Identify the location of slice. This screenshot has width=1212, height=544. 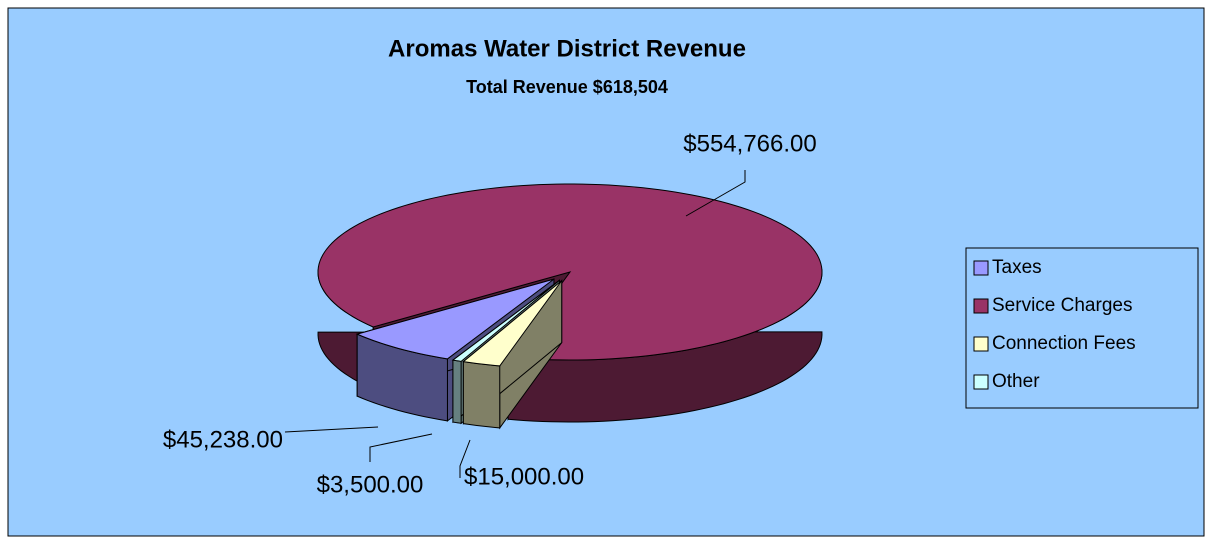
(512, 354).